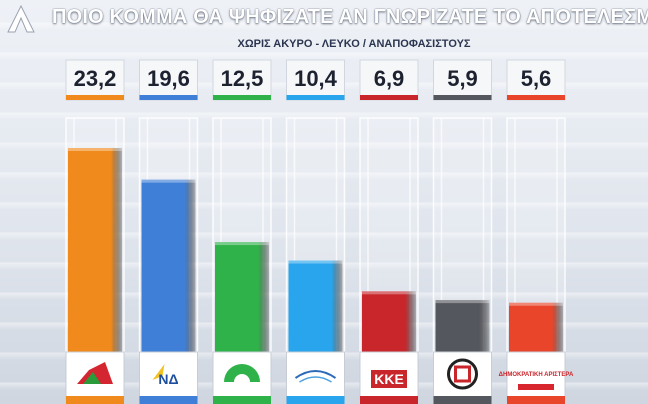 Image resolution: width=648 pixels, height=404 pixels. What do you see at coordinates (536, 375) in the screenshot?
I see `party-logo-text: ΔΗΜΟΚΡΑΤΙΚΗ ΑΡΙΣΤΕΡΑ` at bounding box center [536, 375].